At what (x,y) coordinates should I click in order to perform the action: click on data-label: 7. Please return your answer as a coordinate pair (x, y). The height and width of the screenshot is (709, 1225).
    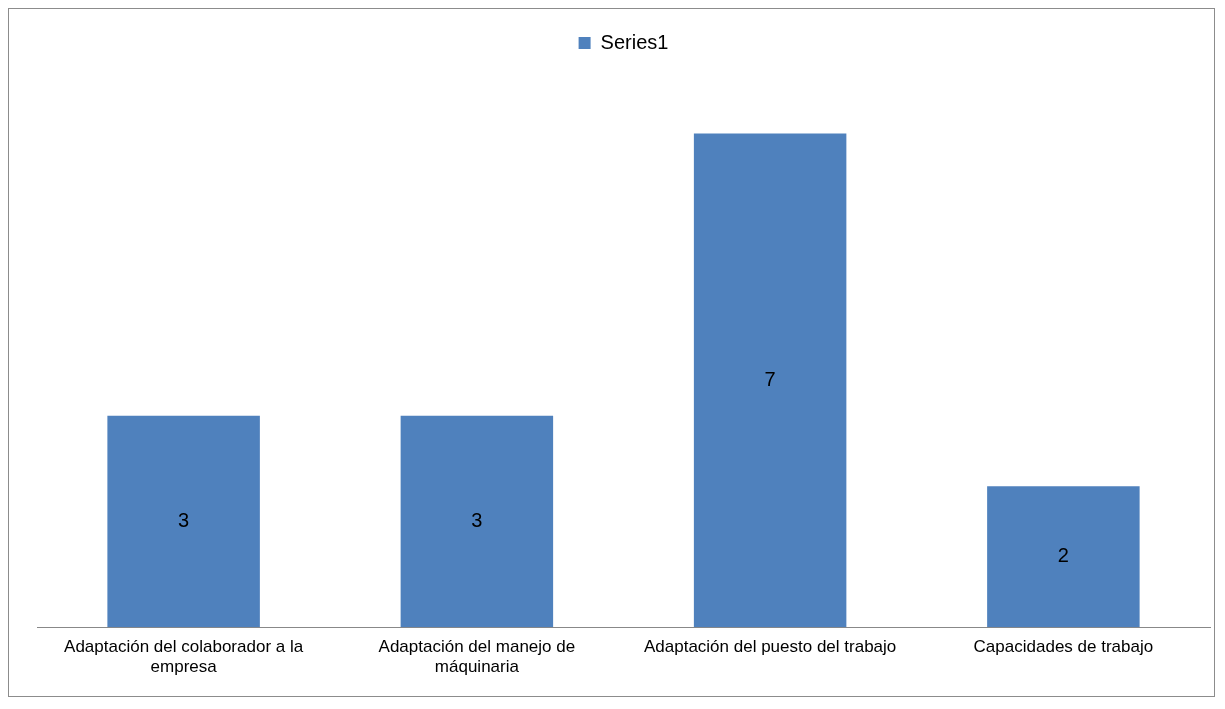
    Looking at the image, I should click on (770, 378).